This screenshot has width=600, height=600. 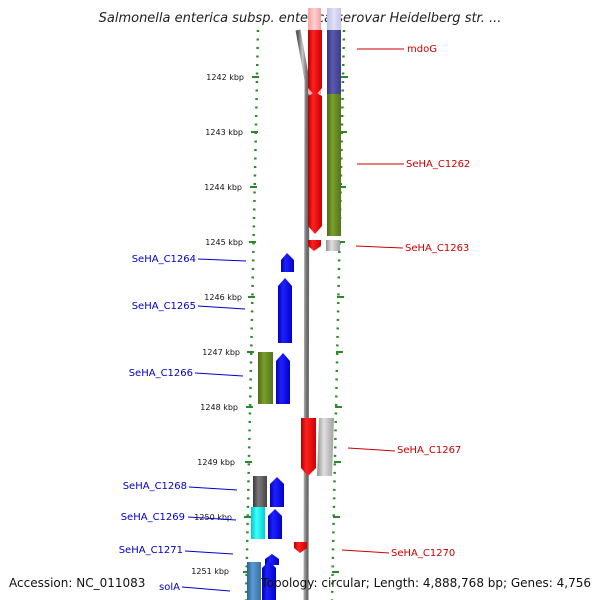 I want to click on block-steel, so click(x=254, y=581).